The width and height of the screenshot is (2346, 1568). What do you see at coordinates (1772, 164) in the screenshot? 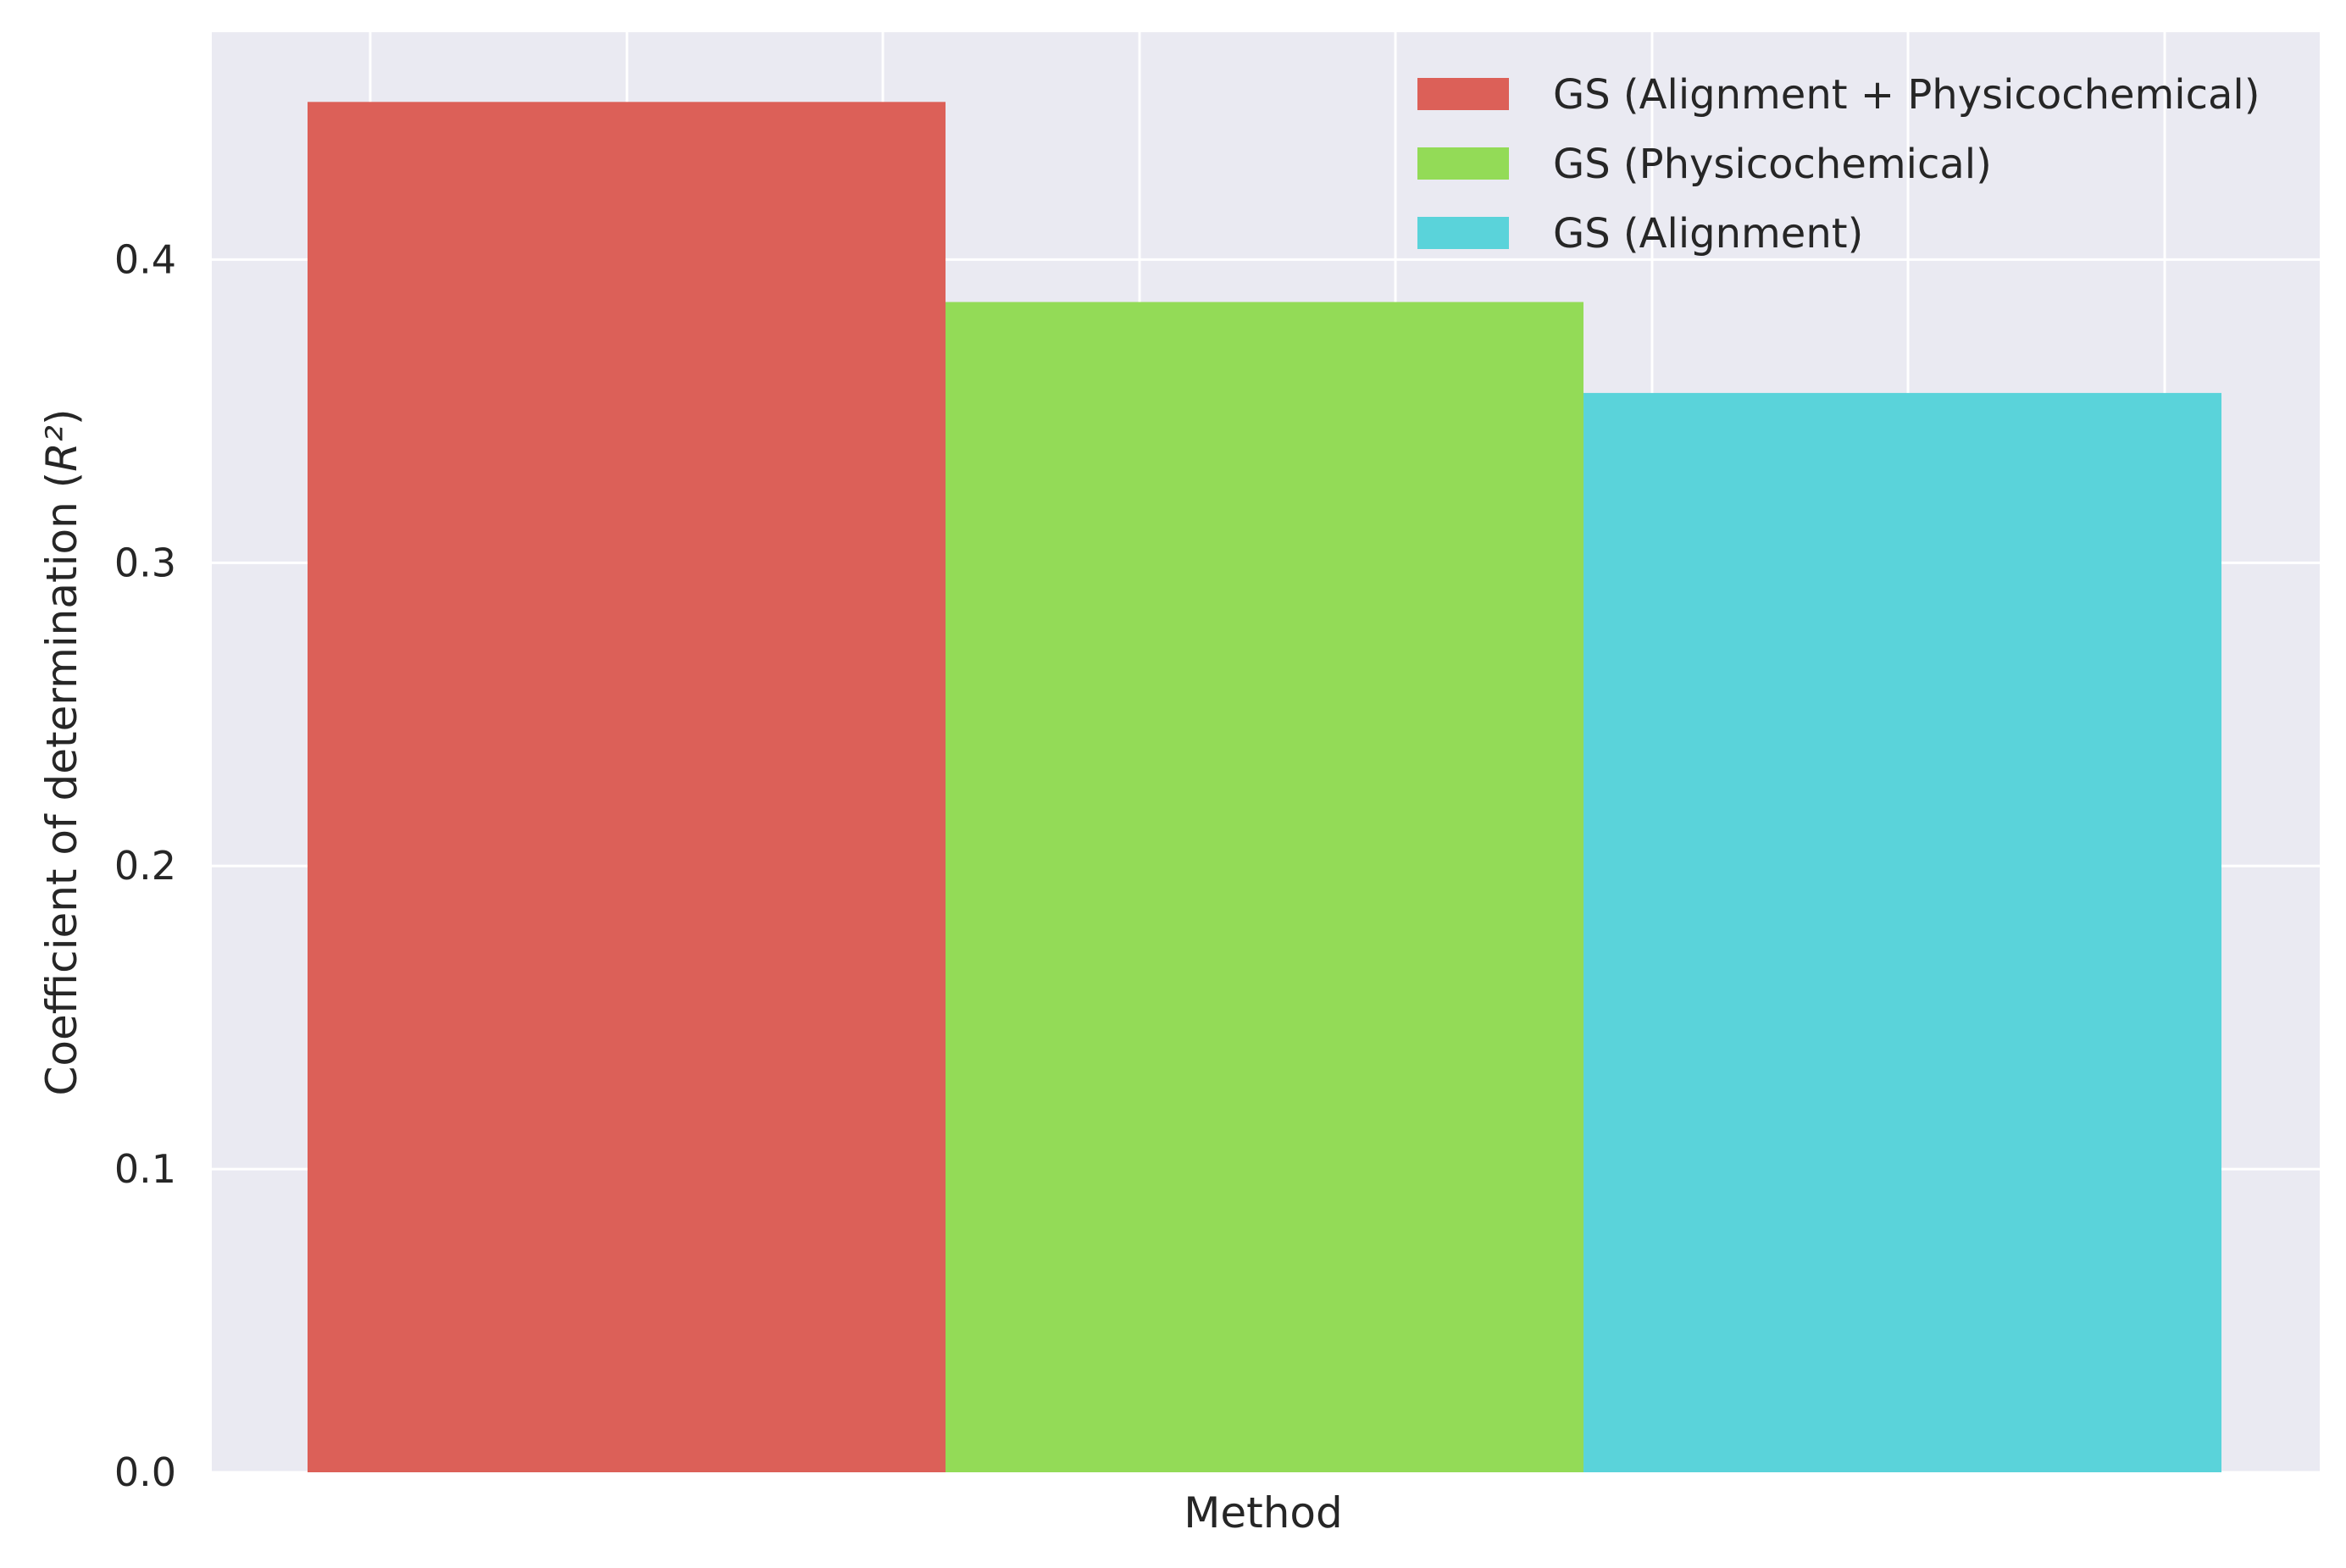
I see `legend-label: GS (Physicochemical)` at bounding box center [1772, 164].